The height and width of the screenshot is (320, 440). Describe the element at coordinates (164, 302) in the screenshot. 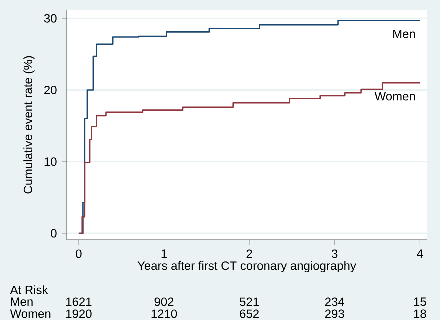

I see `text: 902` at that location.